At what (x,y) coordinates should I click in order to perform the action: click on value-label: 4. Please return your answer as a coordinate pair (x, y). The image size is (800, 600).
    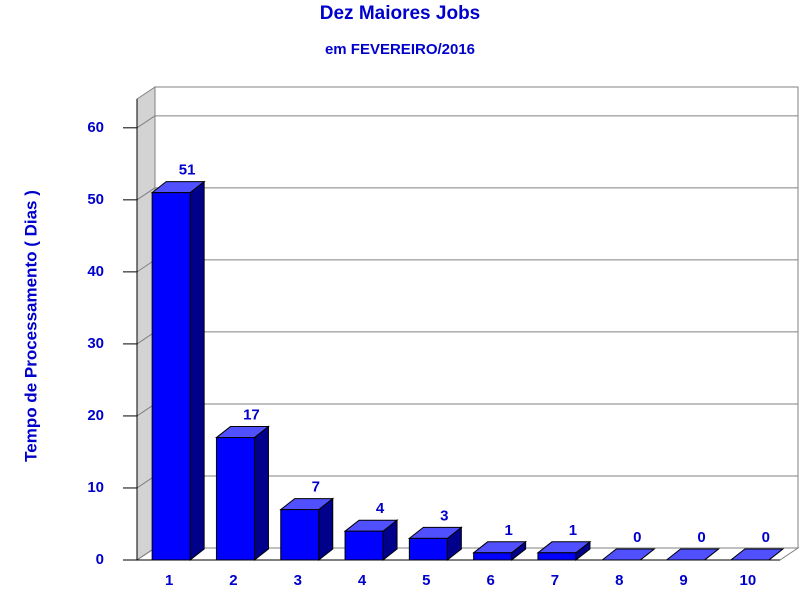
    Looking at the image, I should click on (380, 508).